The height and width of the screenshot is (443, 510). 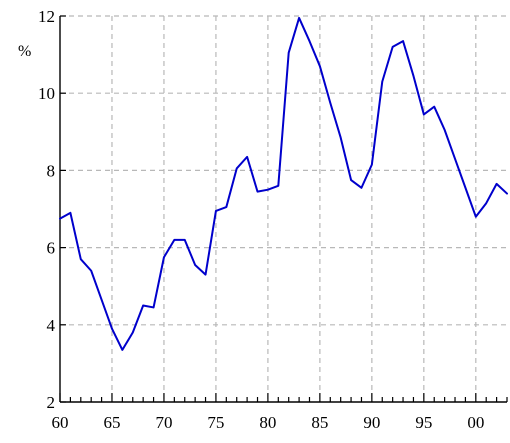 I want to click on y-tick-label-10: 10, so click(x=46, y=93).